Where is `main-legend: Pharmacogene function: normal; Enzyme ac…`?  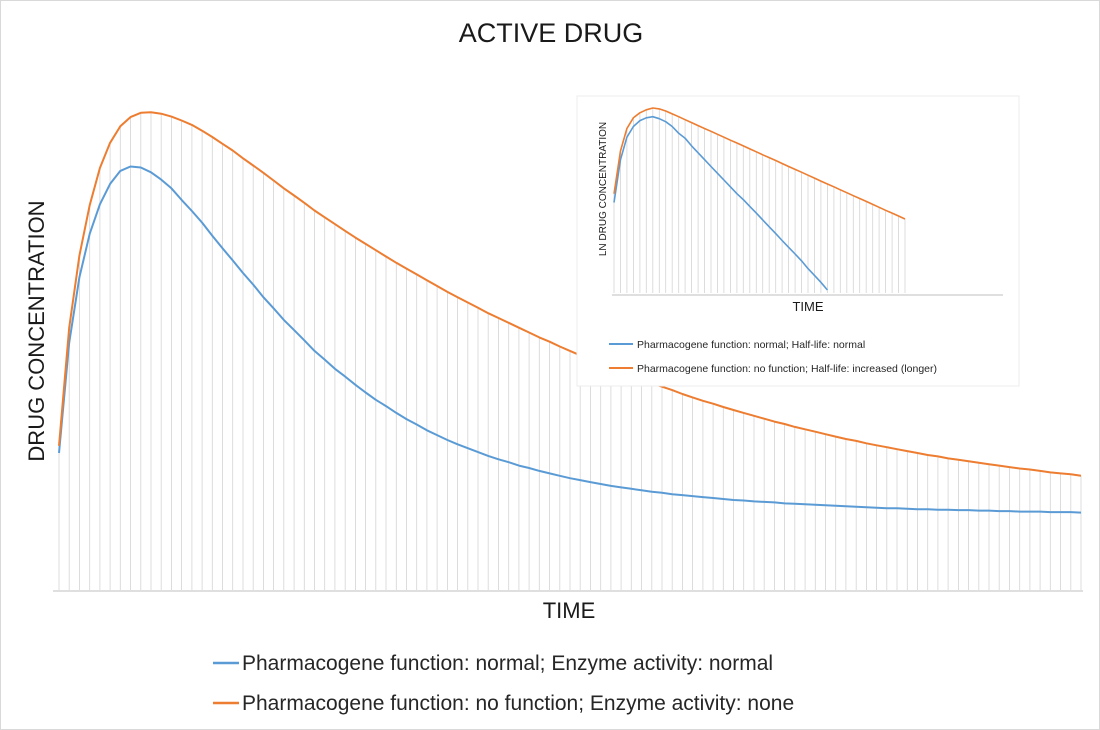
main-legend: Pharmacogene function: normal; Enzyme ac… is located at coordinates (503, 683).